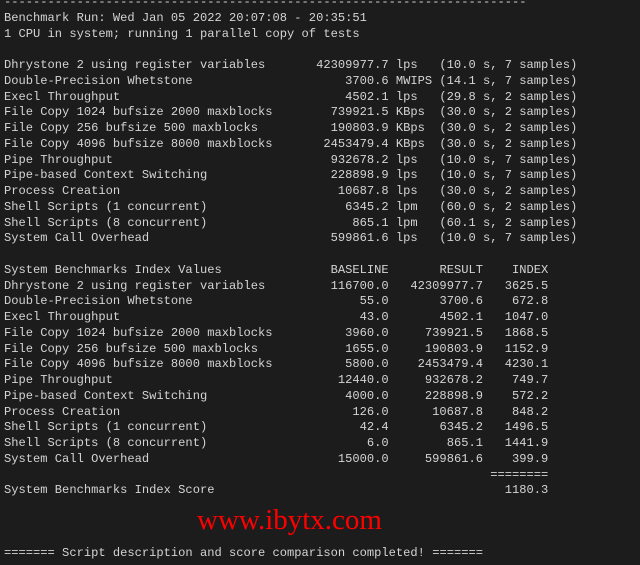  What do you see at coordinates (406, 206) in the screenshot?
I see `test-unit: lpm` at bounding box center [406, 206].